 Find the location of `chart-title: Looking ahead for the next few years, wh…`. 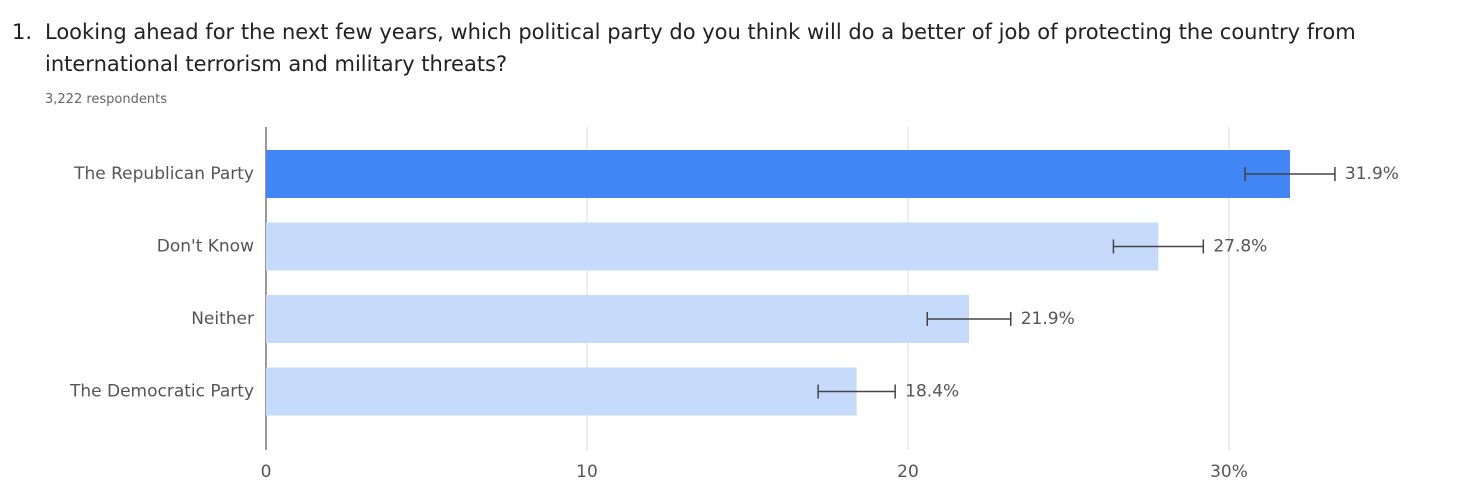

chart-title: Looking ahead for the next few years, wh… is located at coordinates (700, 48).